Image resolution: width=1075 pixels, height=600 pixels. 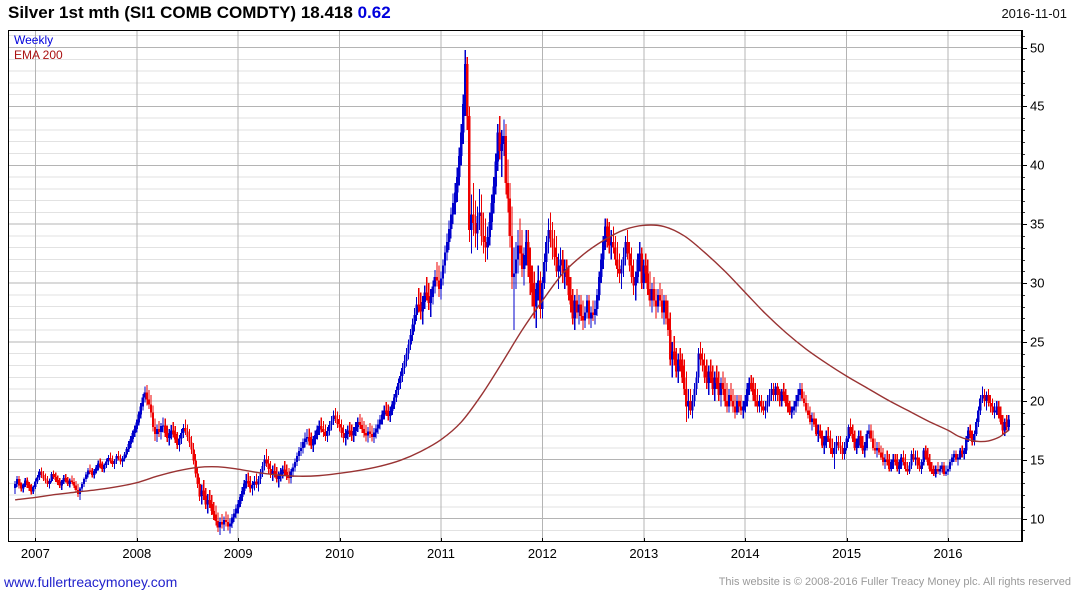 What do you see at coordinates (38, 55) in the screenshot?
I see `legend-item-ema200: EMA 200` at bounding box center [38, 55].